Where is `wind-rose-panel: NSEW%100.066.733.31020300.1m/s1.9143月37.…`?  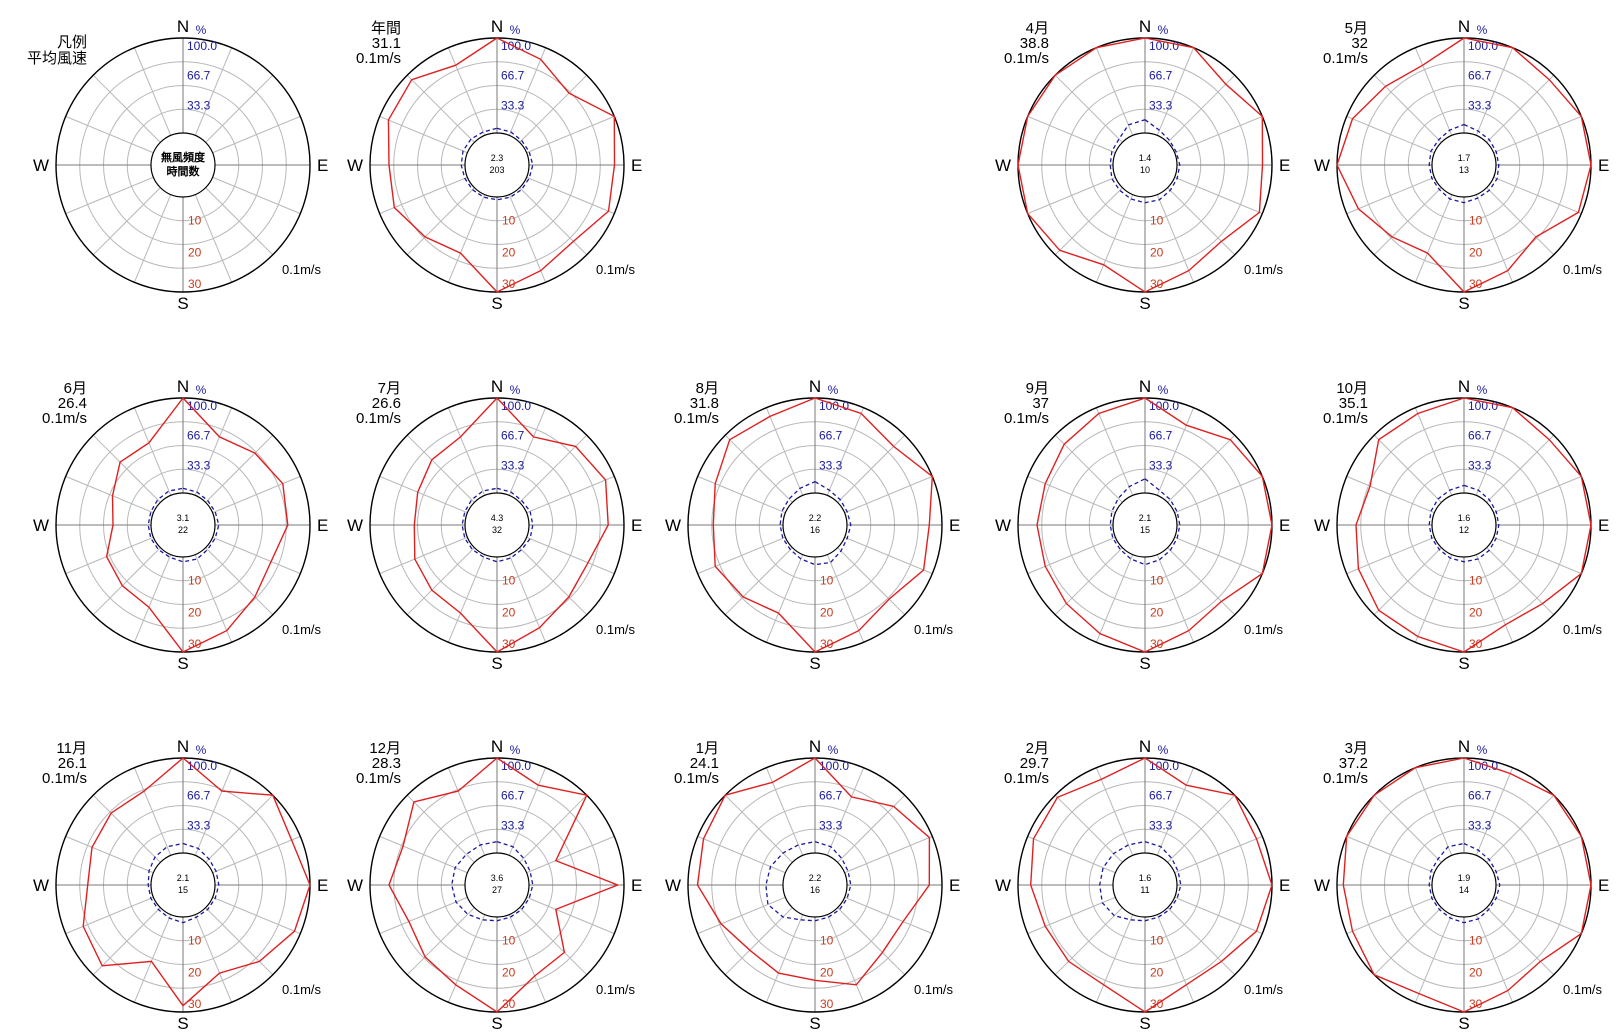 wind-rose-panel: NSEW%100.066.733.31020300.1m/s1.9143月37.… is located at coordinates (1461, 885).